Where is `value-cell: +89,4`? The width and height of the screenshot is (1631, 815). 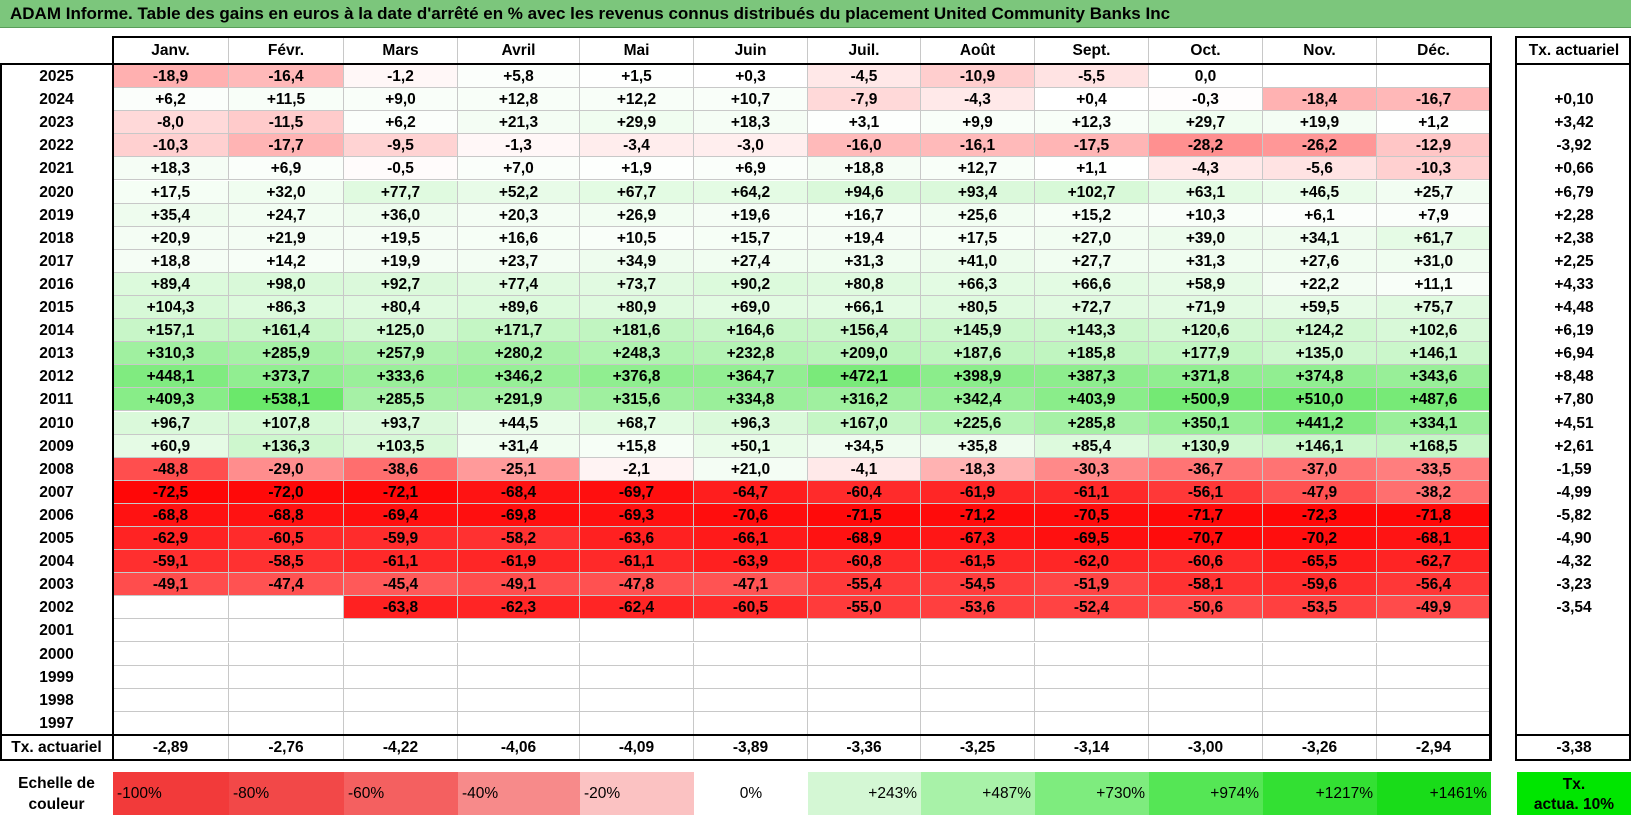
value-cell: +89,4 is located at coordinates (171, 284).